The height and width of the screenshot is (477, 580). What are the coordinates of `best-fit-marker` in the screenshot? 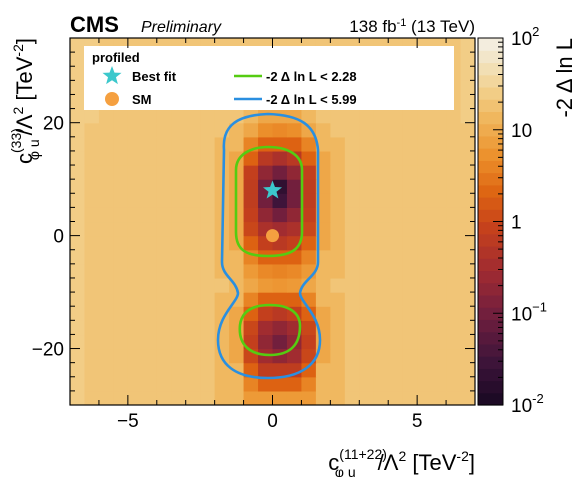 It's located at (272, 189).